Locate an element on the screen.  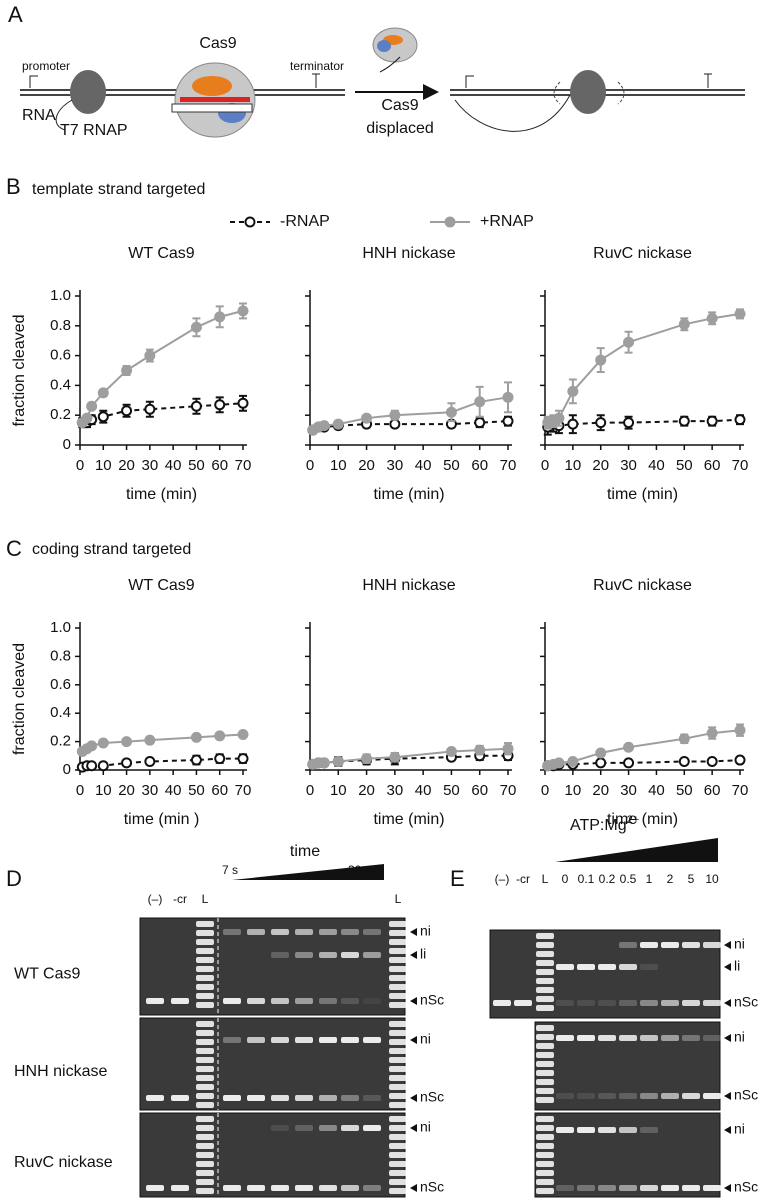
label: terminator is located at coordinates (317, 66).